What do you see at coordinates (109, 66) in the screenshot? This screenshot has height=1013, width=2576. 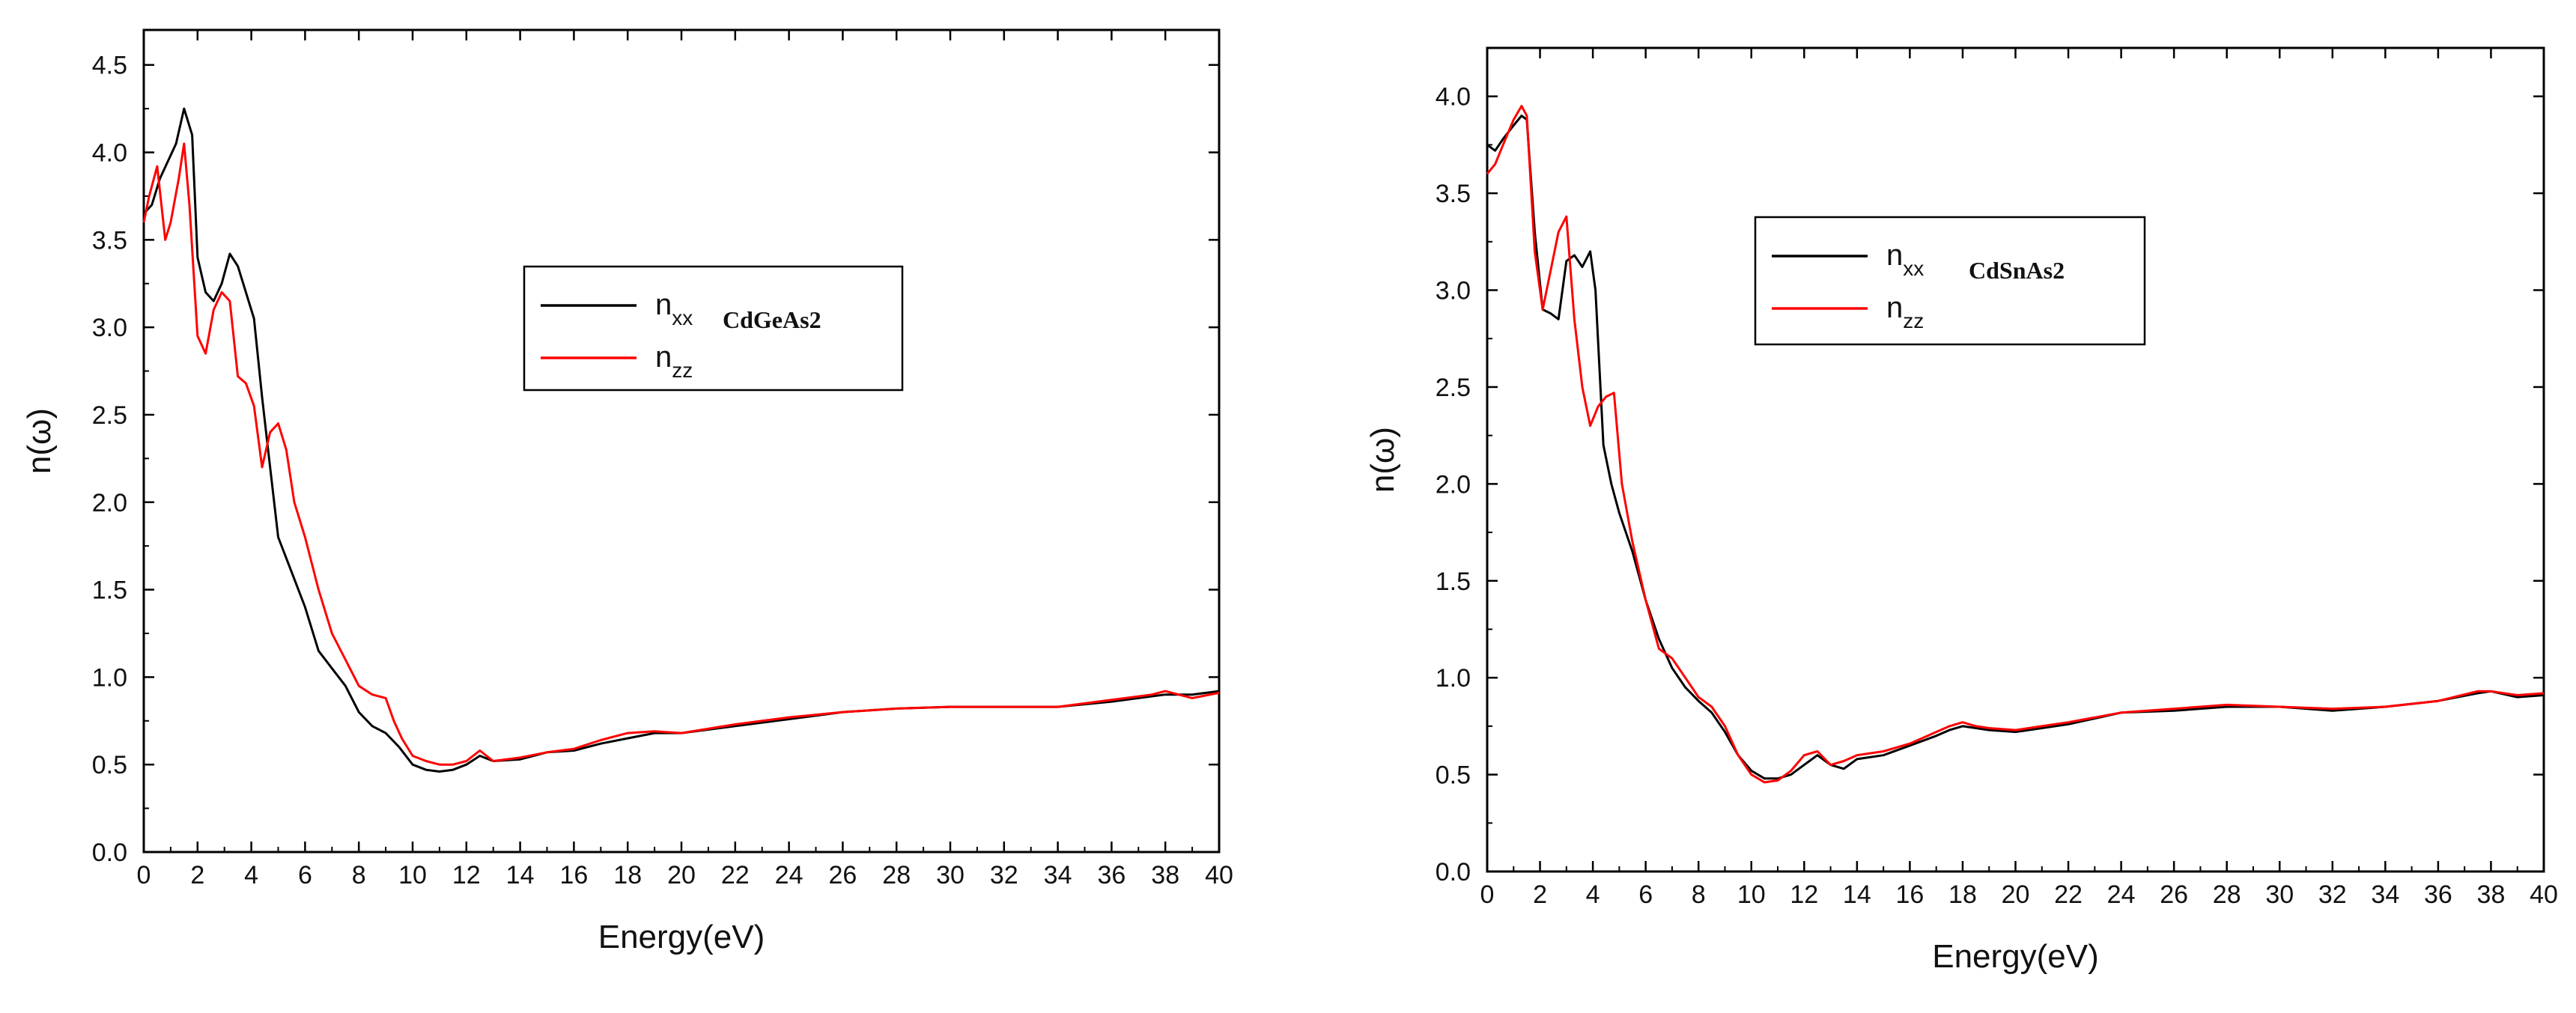 I see `y-tick-label: 4.5` at bounding box center [109, 66].